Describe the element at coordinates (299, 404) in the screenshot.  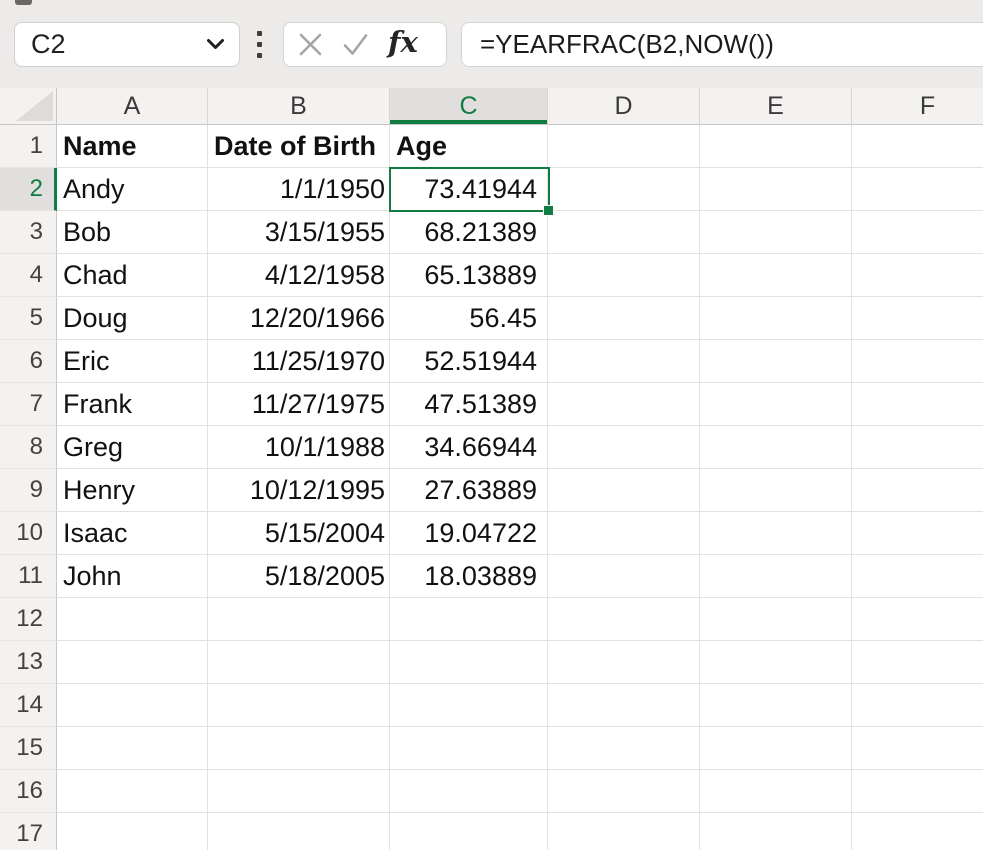
I see `cell-B7: 11/27/1975` at that location.